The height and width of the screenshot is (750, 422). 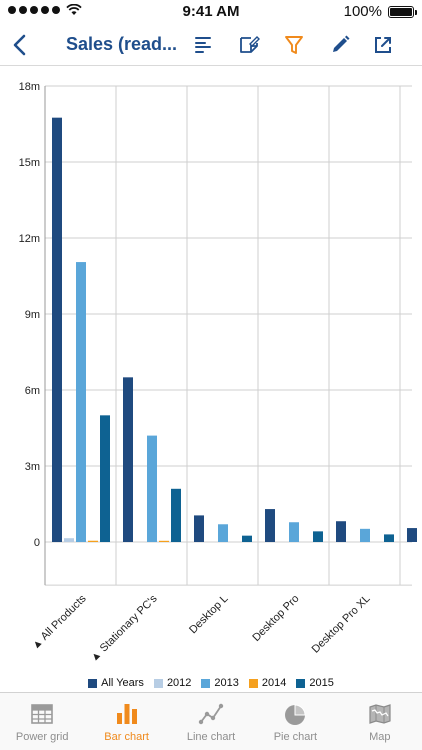 I want to click on wifi-icon, so click(x=74, y=9).